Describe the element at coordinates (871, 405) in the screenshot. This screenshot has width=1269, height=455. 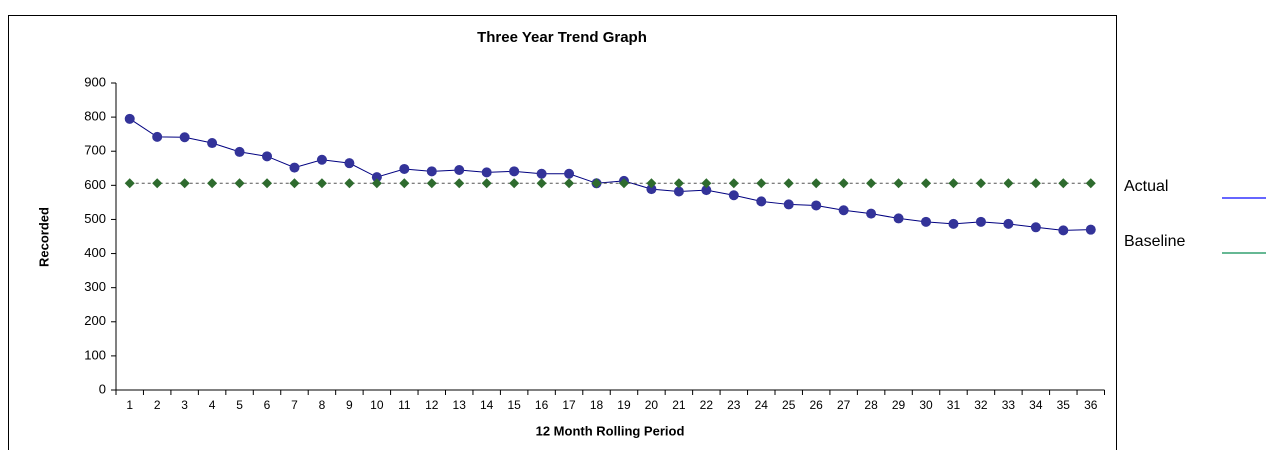
I see `x-tick-label: 28` at that location.